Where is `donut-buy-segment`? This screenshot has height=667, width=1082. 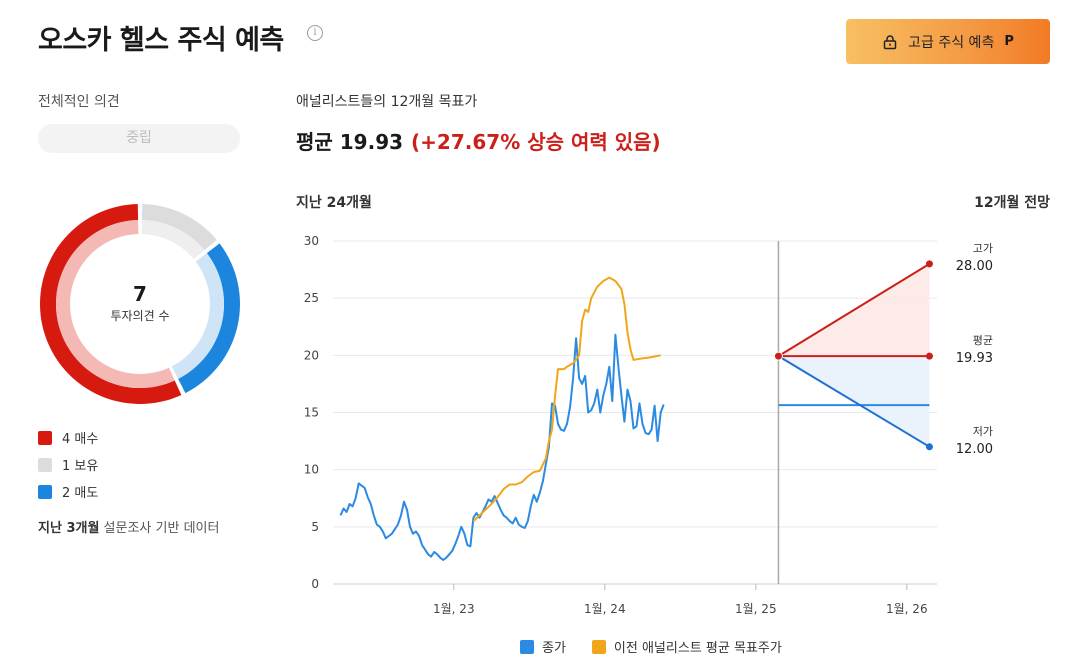 donut-buy-segment is located at coordinates (110, 304).